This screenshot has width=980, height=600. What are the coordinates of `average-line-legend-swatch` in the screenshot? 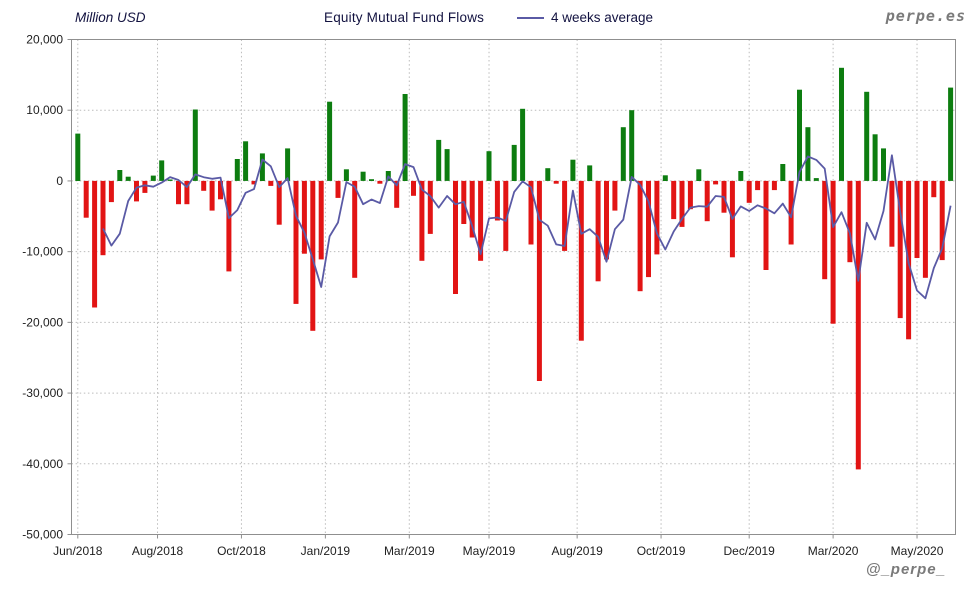 It's located at (530, 17).